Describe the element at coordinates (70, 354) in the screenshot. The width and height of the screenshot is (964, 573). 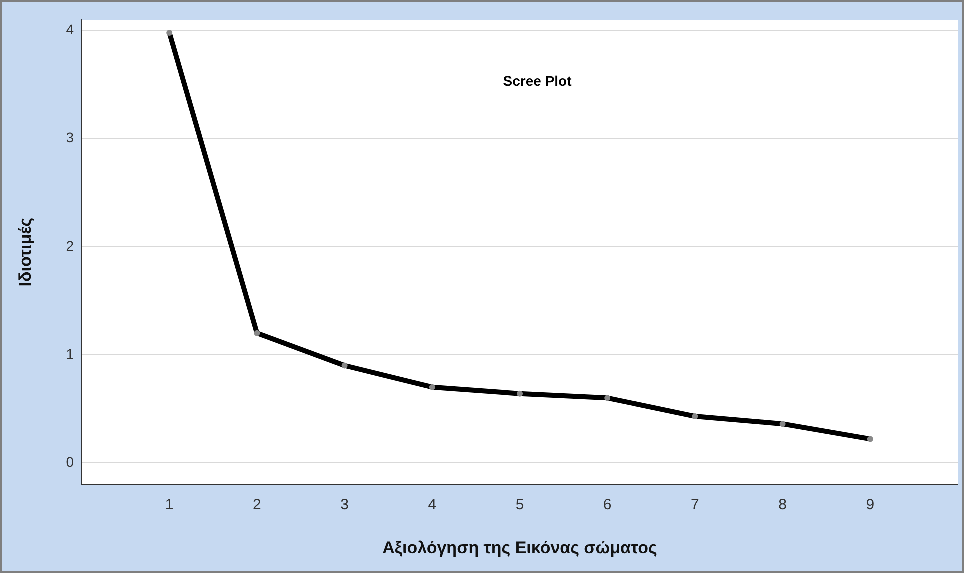
I see `y-tick-label: 1` at that location.